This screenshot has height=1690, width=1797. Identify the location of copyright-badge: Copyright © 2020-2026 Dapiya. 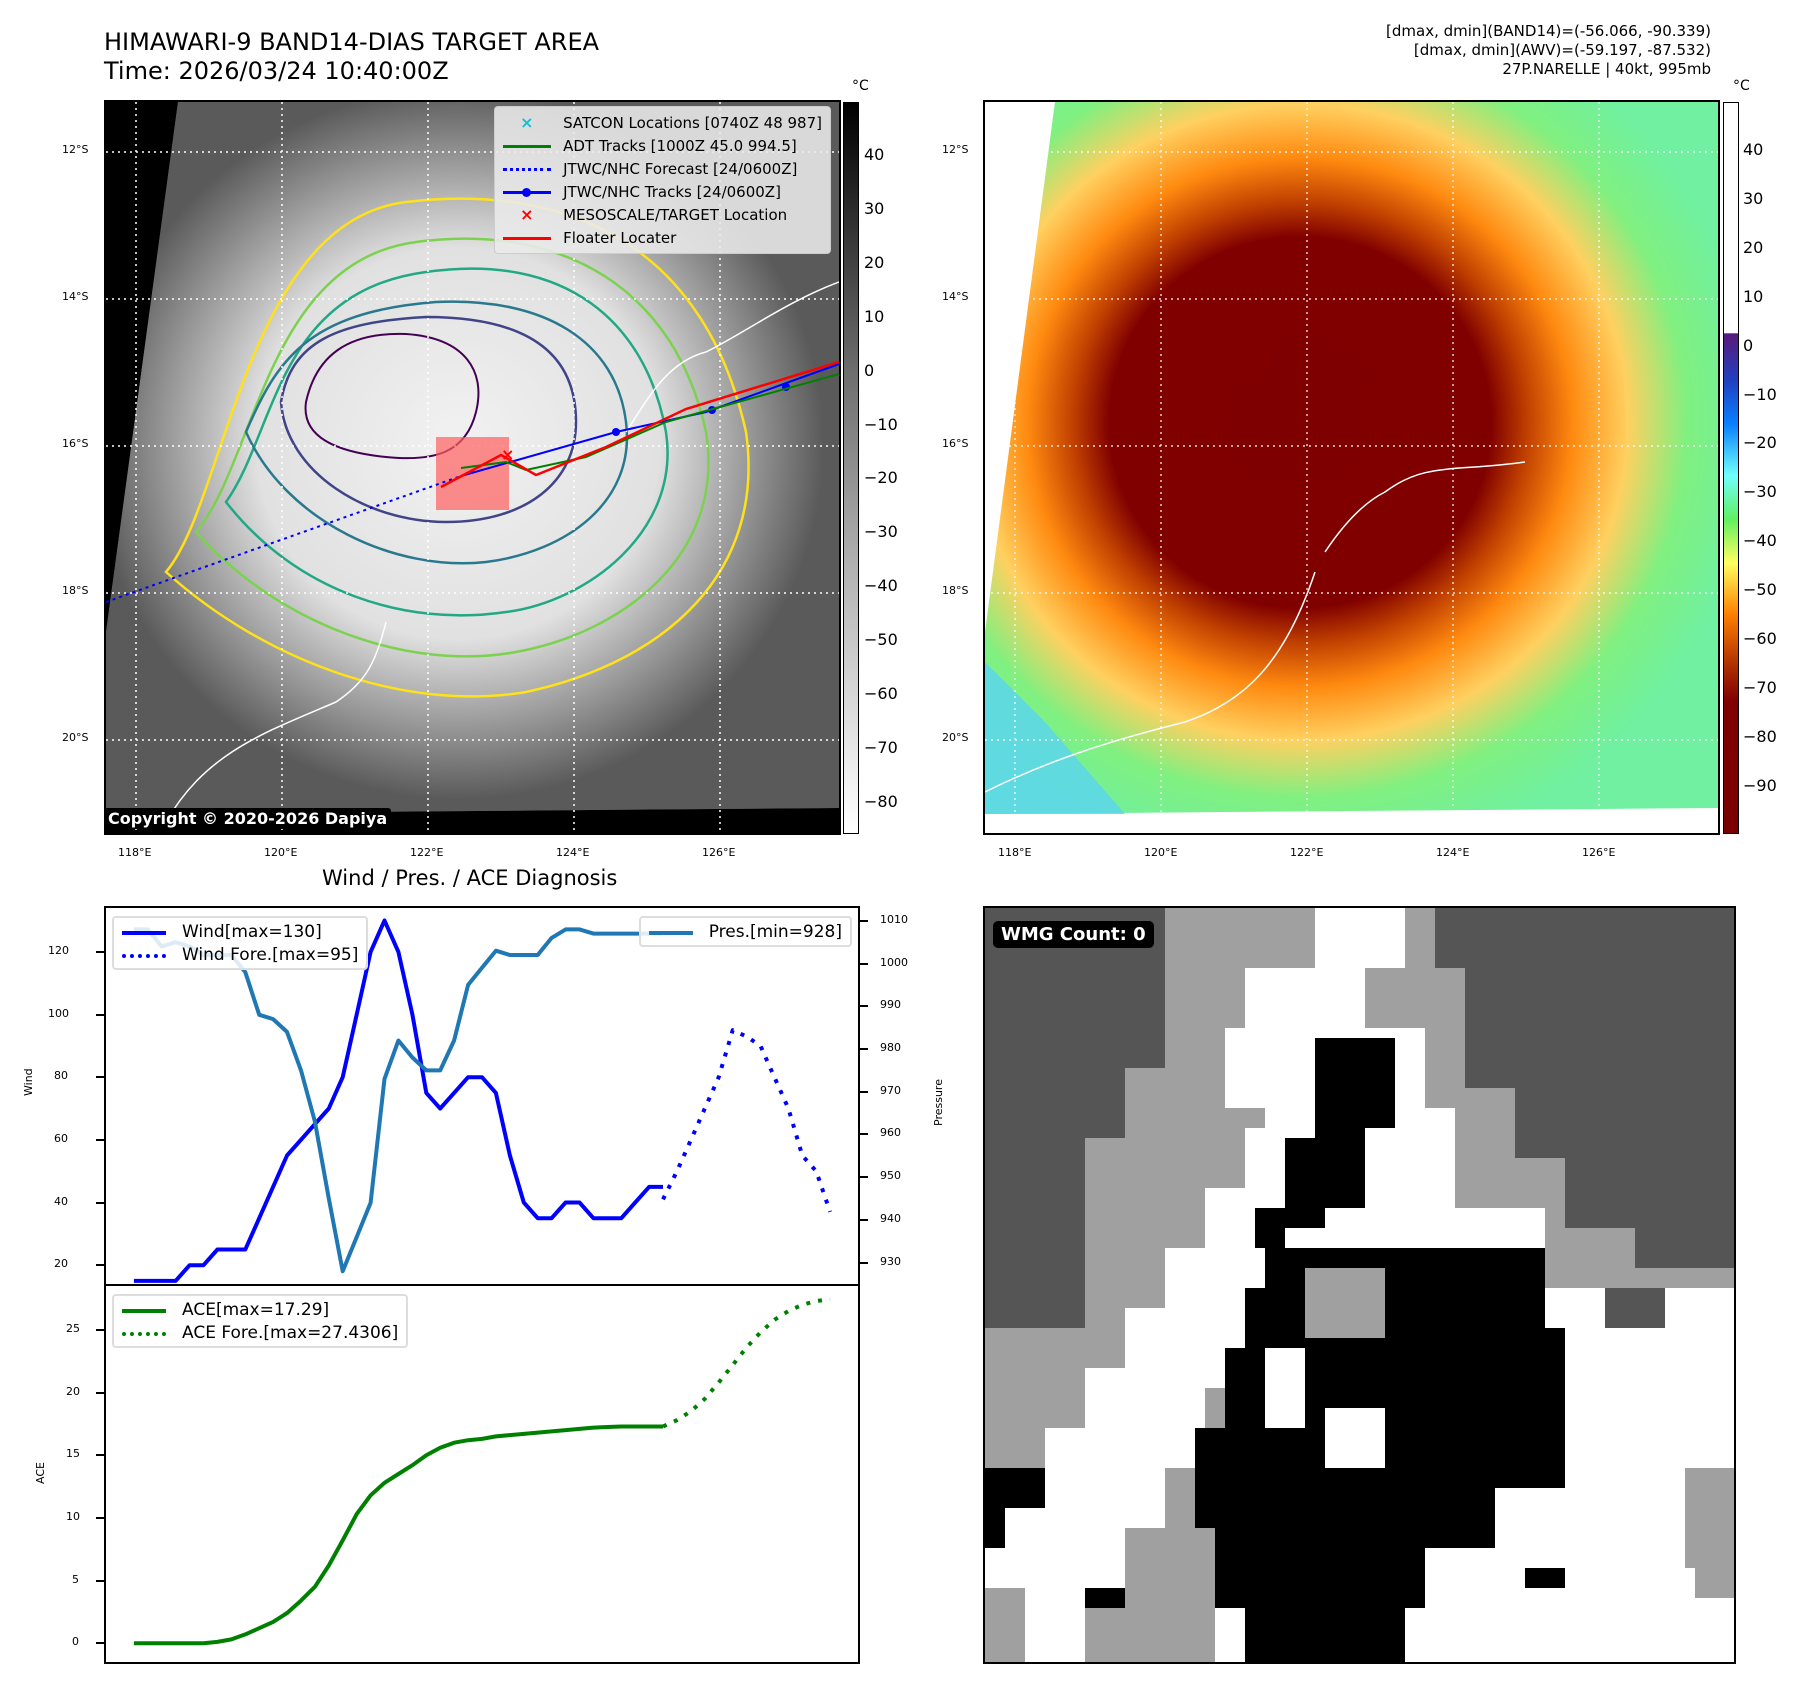
(248, 818).